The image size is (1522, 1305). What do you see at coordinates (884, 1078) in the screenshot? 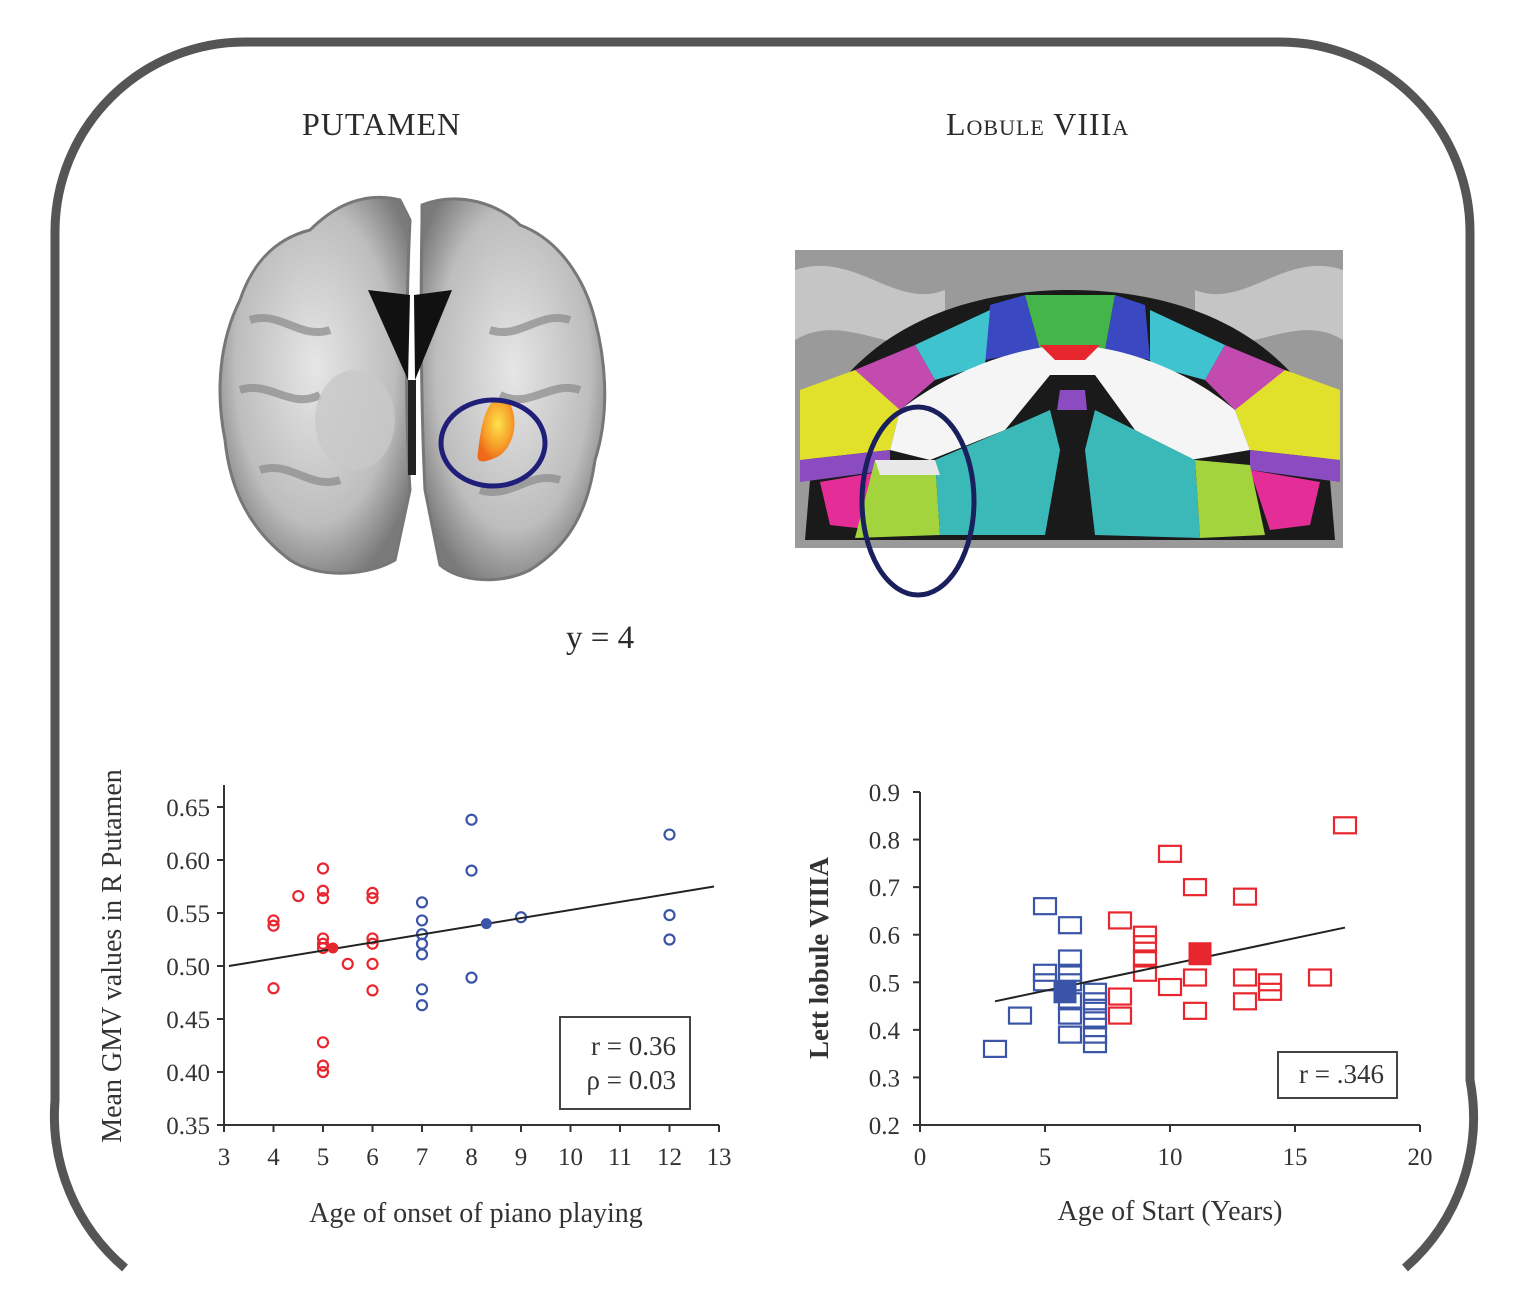
I see `y-tick-label: 0.3` at bounding box center [884, 1078].